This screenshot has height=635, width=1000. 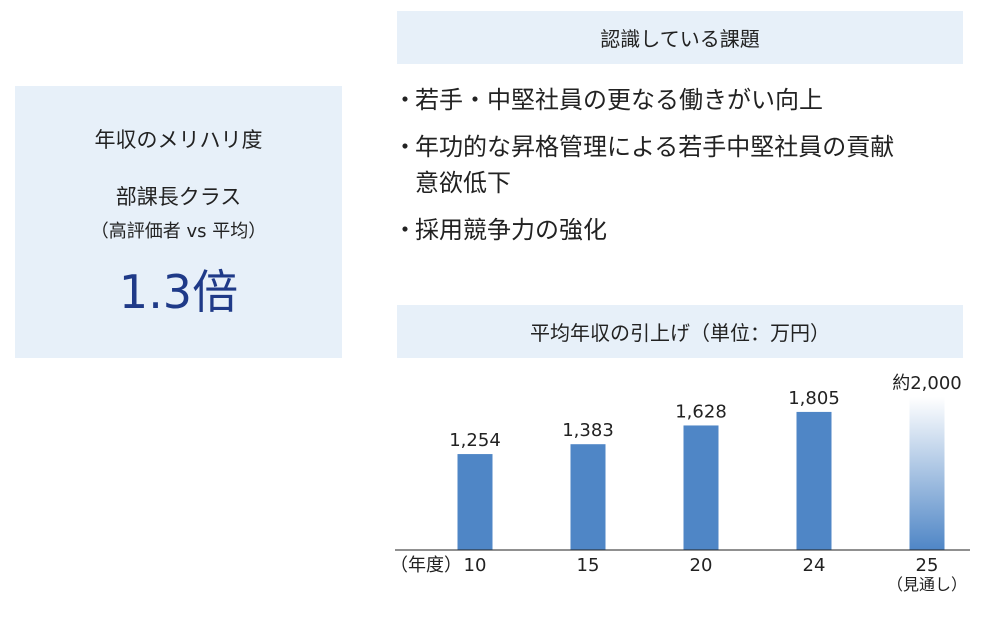 I want to click on issue-text: 年功的な昇格管理による若手中堅社員の貢献, so click(x=655, y=147).